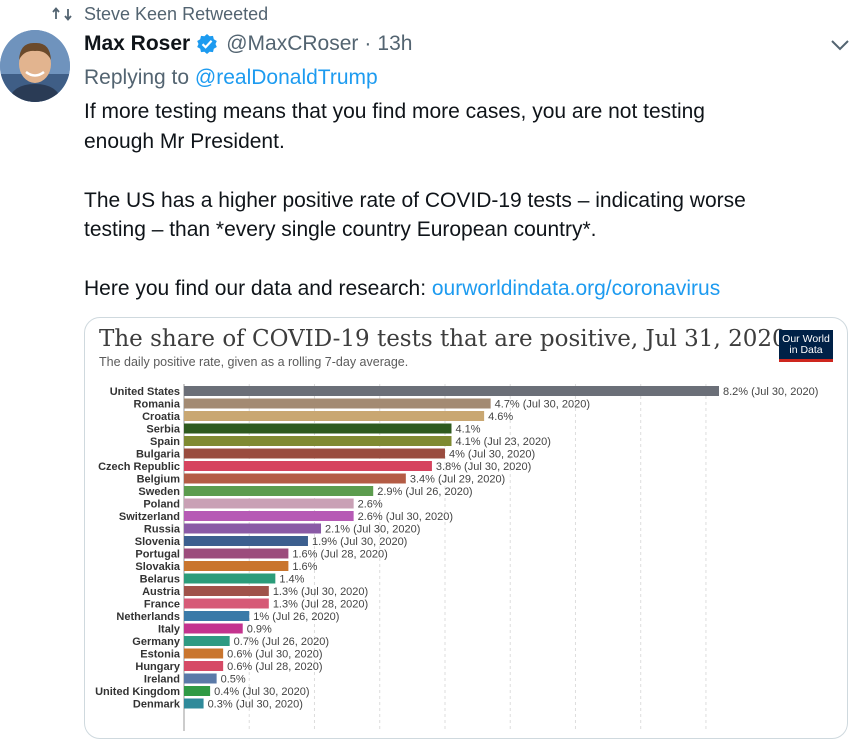 The width and height of the screenshot is (868, 739). Describe the element at coordinates (770, 392) in the screenshot. I see `value-label: 8.2% (Jul 30, 2020)` at that location.